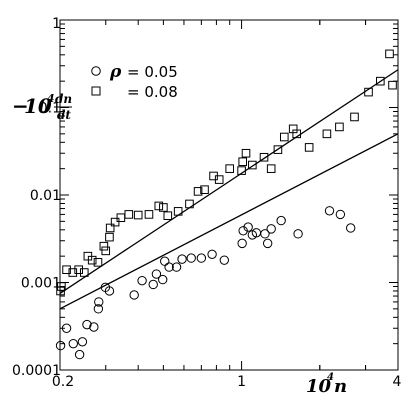  I want to click on x-tick-label: 1, so click(241, 382).